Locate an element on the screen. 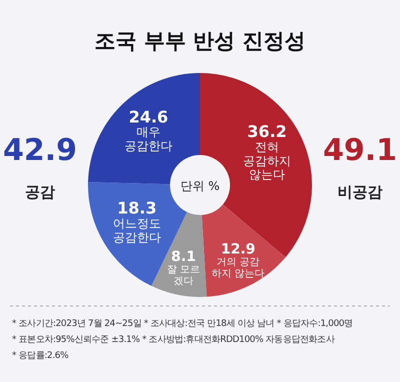 This screenshot has width=400, height=382. slice-label: 잘 모르 겠다 is located at coordinates (183, 276).